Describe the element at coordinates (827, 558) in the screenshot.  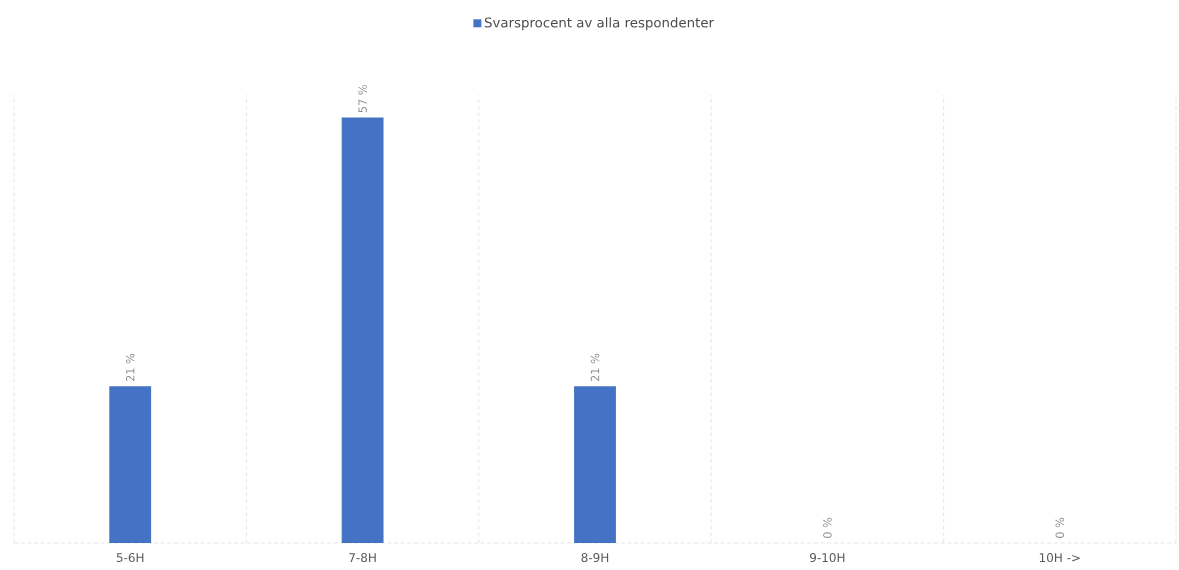
I see `x-tick-label: 9-10H` at that location.